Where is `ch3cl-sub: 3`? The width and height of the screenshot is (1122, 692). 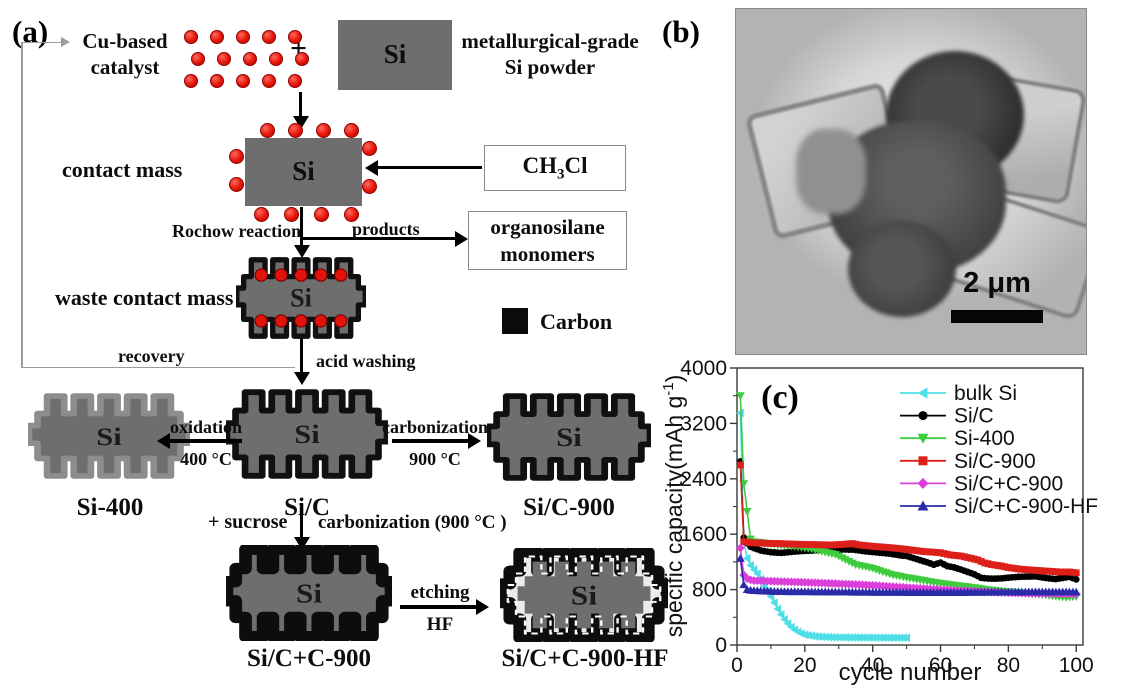
ch3cl-sub: 3 is located at coordinates (561, 174).